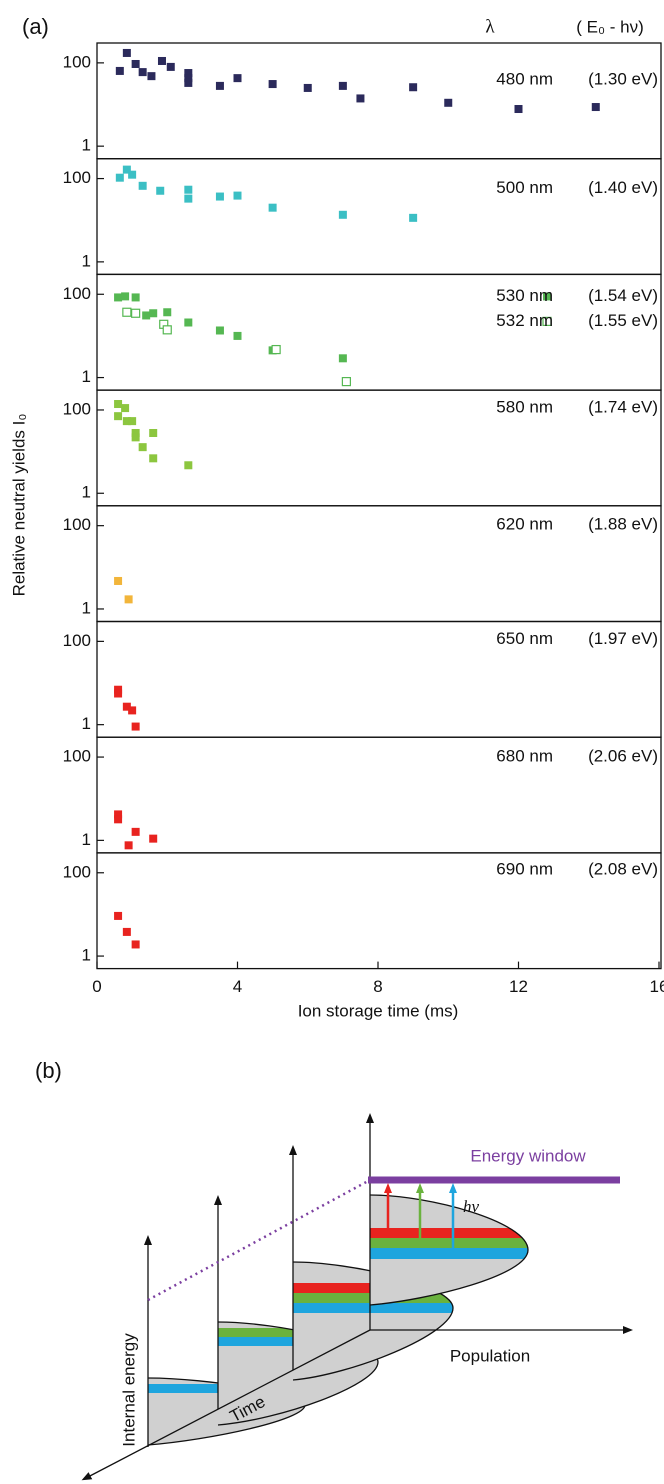  I want to click on y-axis-label: Internal energy, so click(128, 1390).